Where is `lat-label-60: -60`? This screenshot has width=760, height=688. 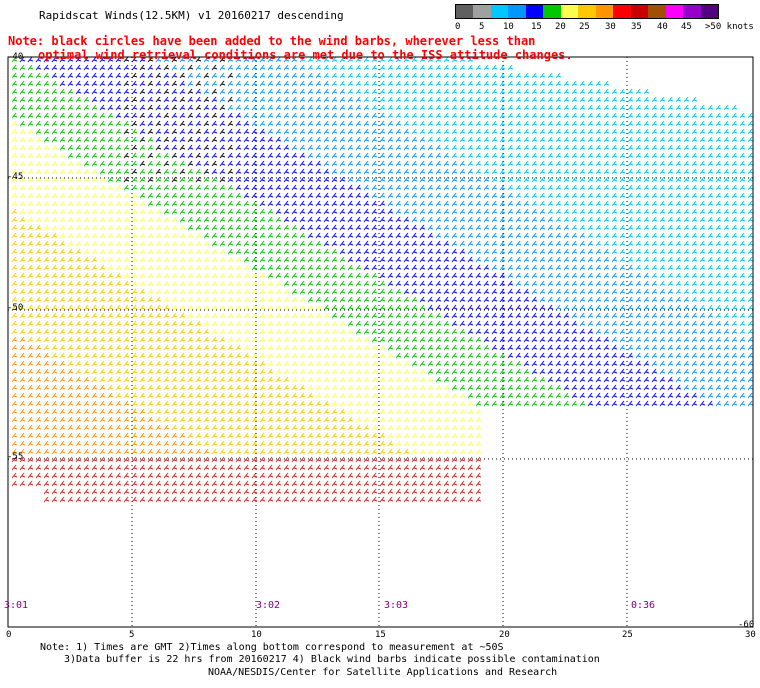 lat-label-60: -60 is located at coordinates (746, 625).